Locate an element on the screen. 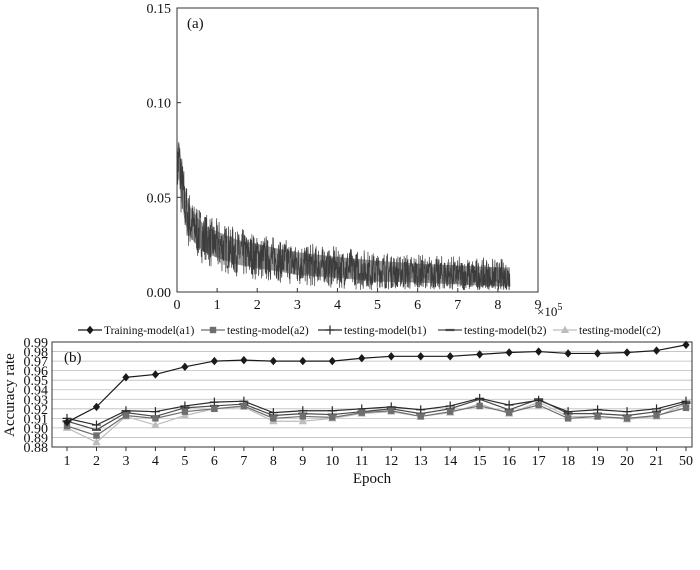 This screenshot has height=570, width=700. panel-b-x-tick-label: 10 is located at coordinates (332, 461).